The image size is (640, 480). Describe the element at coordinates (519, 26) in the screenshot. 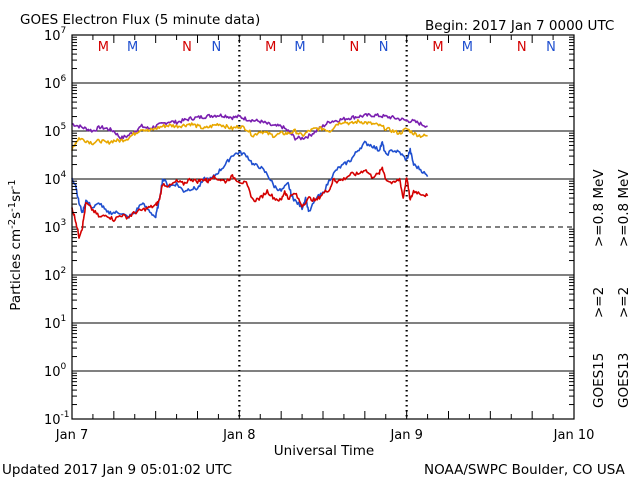

I see `begin-time: Begin: 2017 Jan 7 0000 UTC` at that location.